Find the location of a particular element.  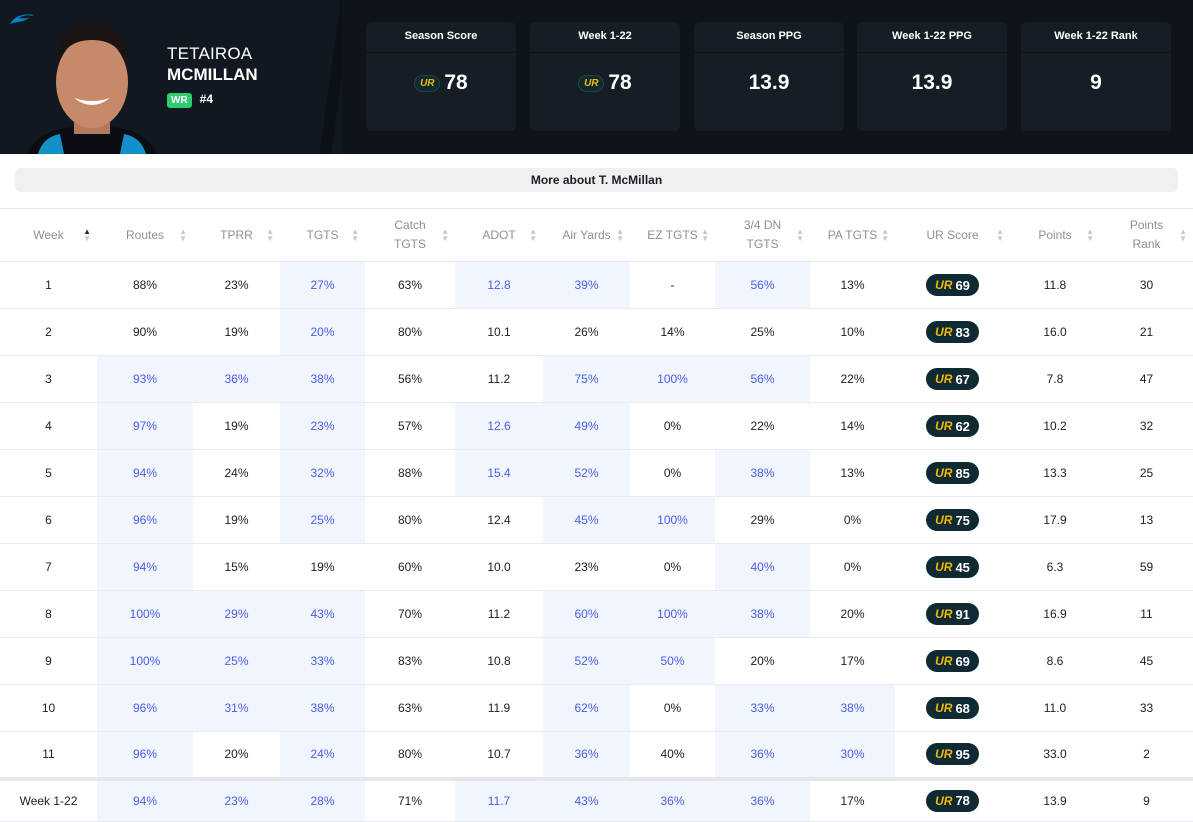

table-cell: 10.2 is located at coordinates (1055, 426).